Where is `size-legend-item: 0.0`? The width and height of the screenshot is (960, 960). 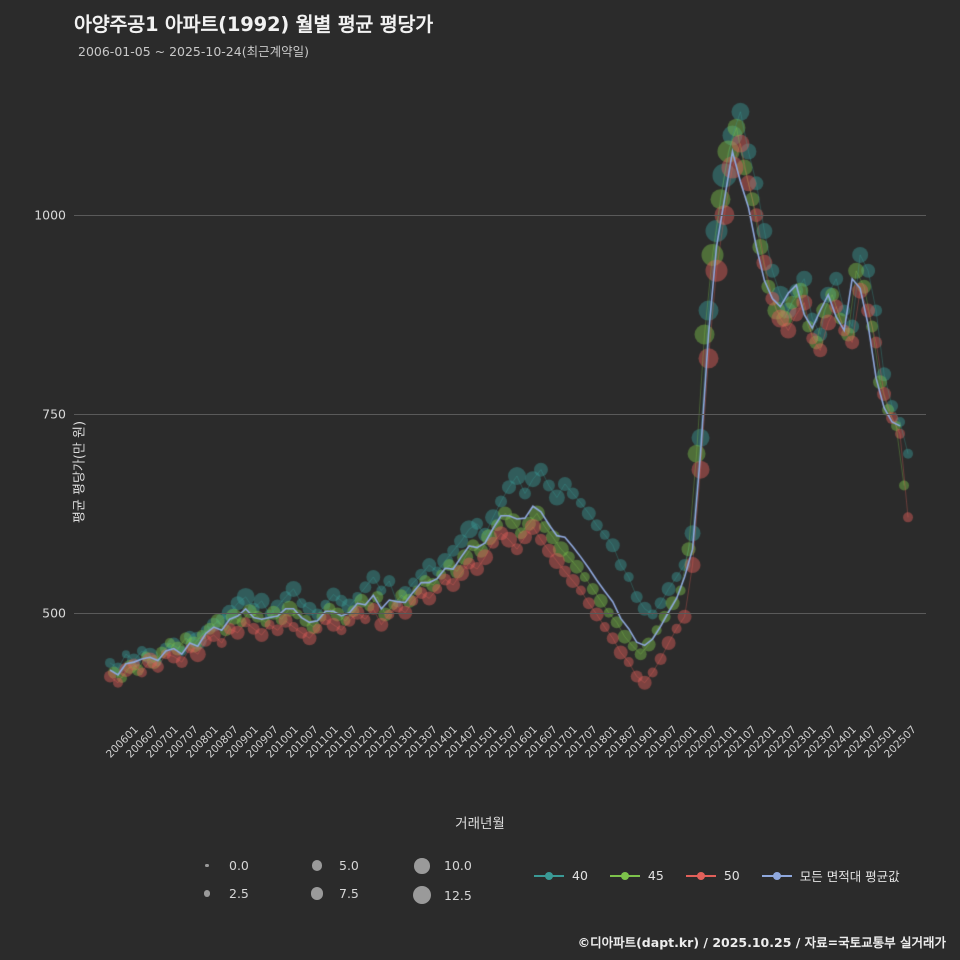
size-legend-item: 0.0 is located at coordinates (221, 865).